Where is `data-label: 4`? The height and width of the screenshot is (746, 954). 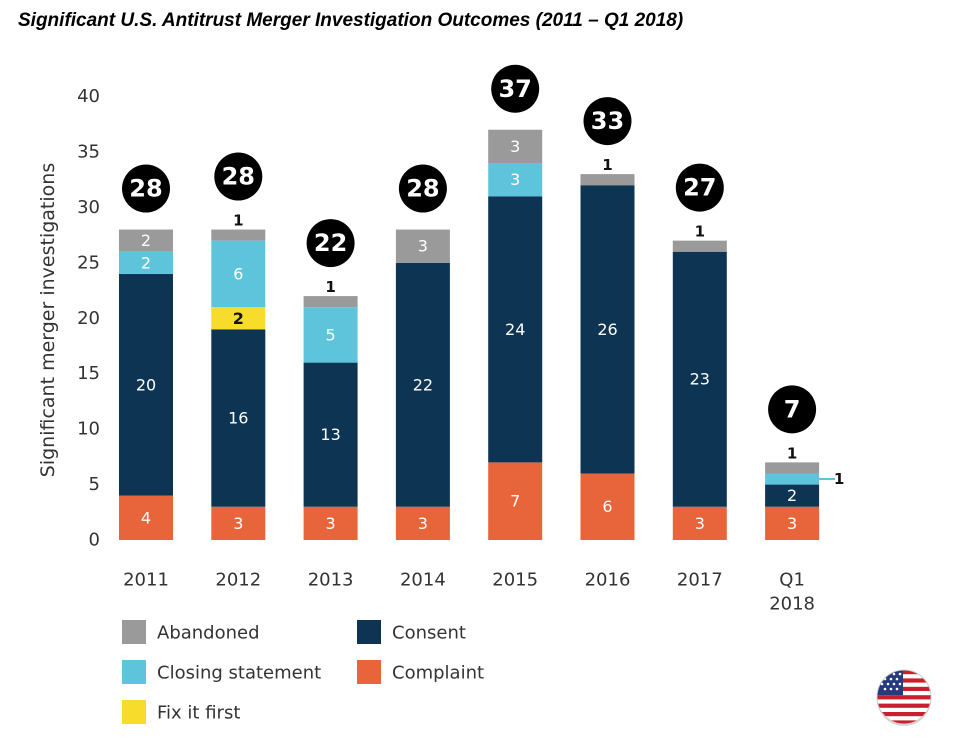
data-label: 4 is located at coordinates (146, 517).